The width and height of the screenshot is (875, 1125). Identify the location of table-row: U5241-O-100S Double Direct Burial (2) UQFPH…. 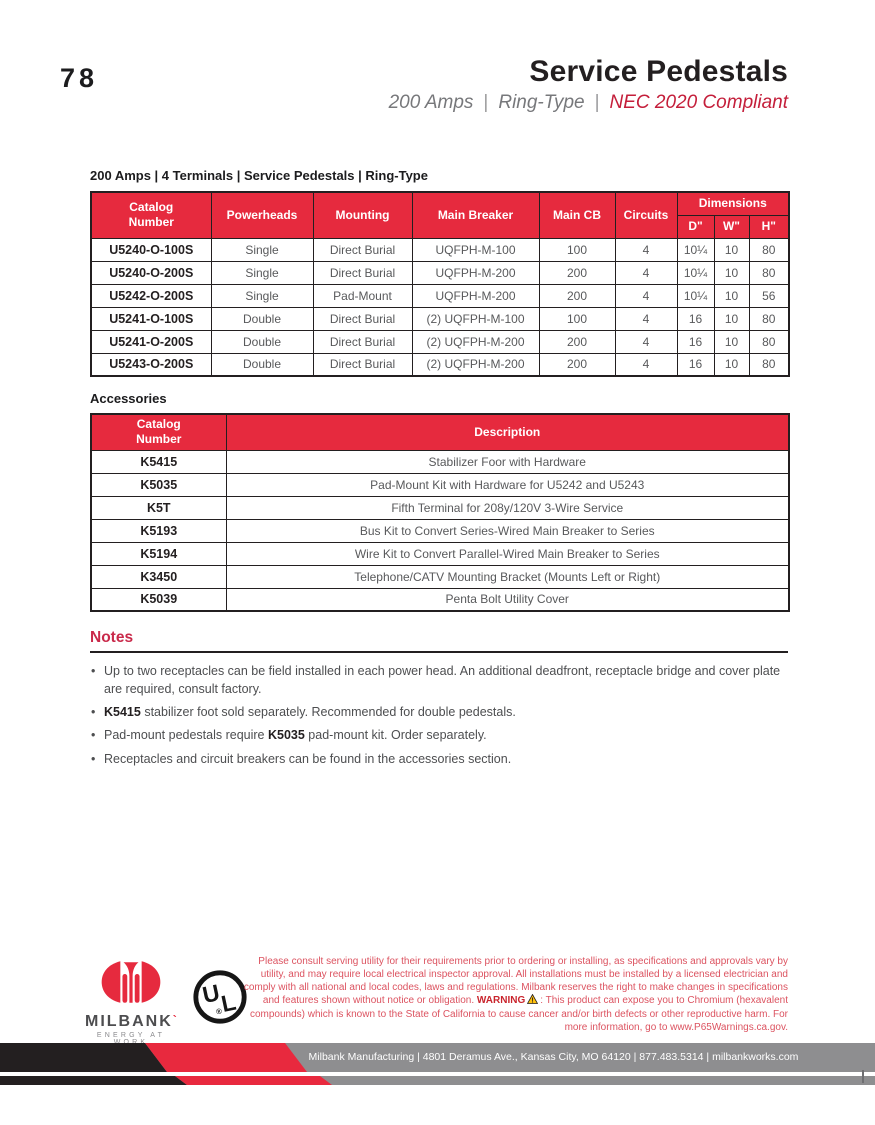
(440, 318).